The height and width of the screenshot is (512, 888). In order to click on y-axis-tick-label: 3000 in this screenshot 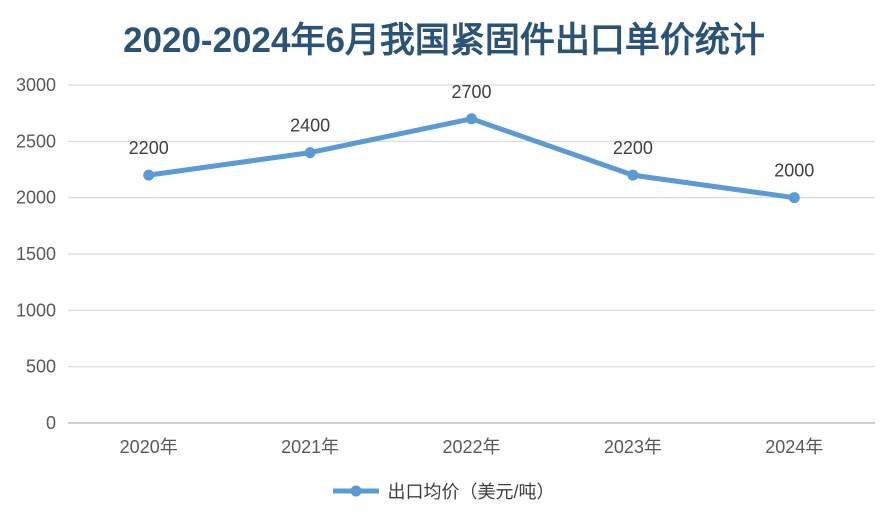, I will do `click(36, 85)`.